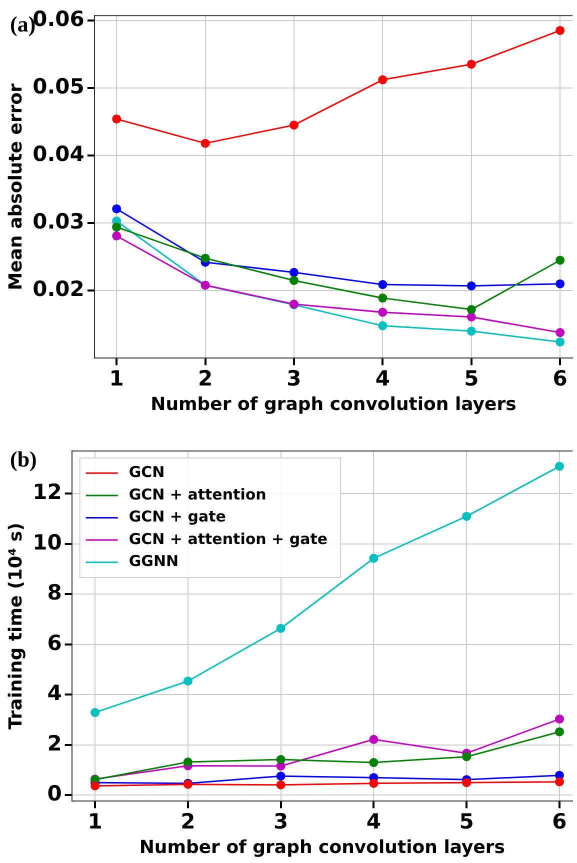 This screenshot has height=863, width=577. I want to click on y-tick-label: 0.05, so click(58, 86).